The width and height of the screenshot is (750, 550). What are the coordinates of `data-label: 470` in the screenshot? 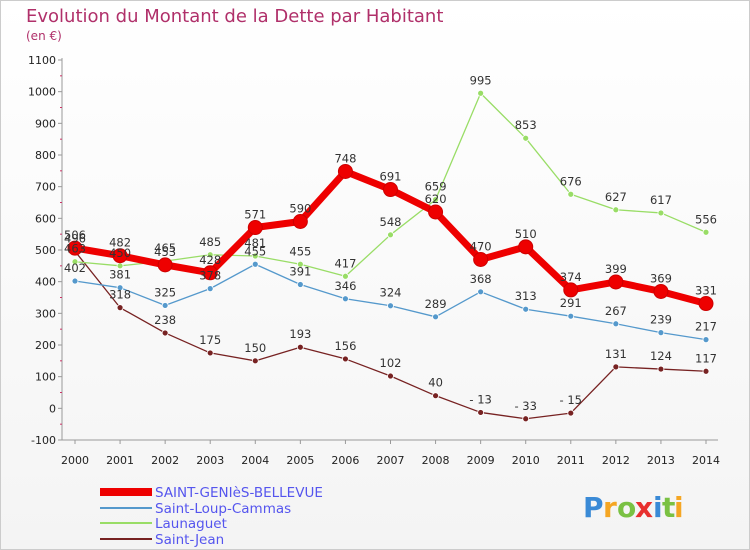 It's located at (481, 247).